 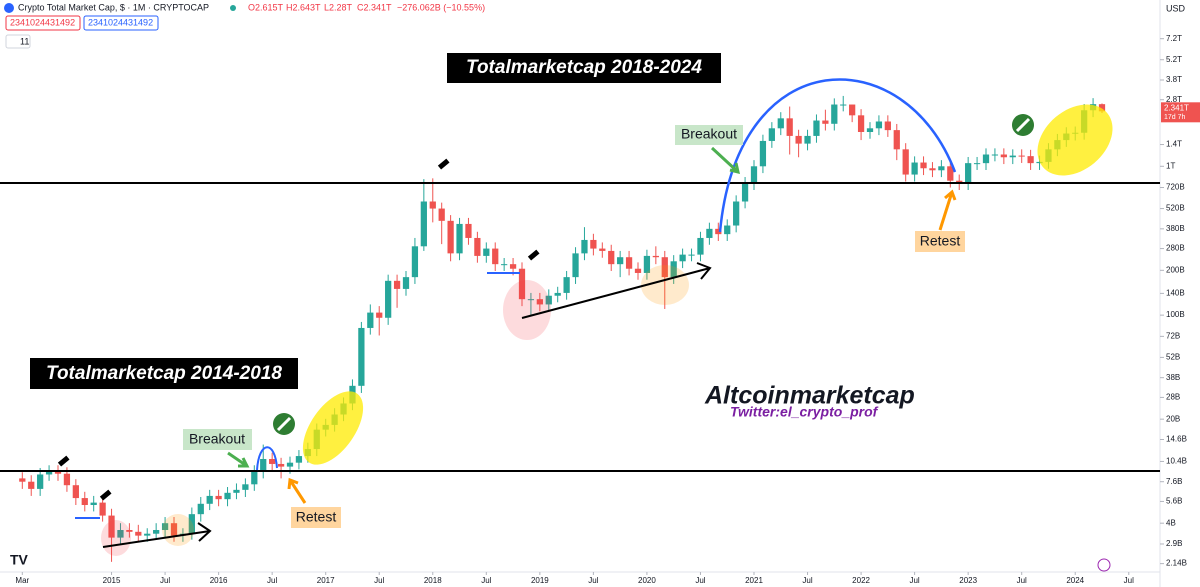 What do you see at coordinates (804, 412) in the screenshot?
I see `annotation: Twitter:el_crypto_prof` at bounding box center [804, 412].